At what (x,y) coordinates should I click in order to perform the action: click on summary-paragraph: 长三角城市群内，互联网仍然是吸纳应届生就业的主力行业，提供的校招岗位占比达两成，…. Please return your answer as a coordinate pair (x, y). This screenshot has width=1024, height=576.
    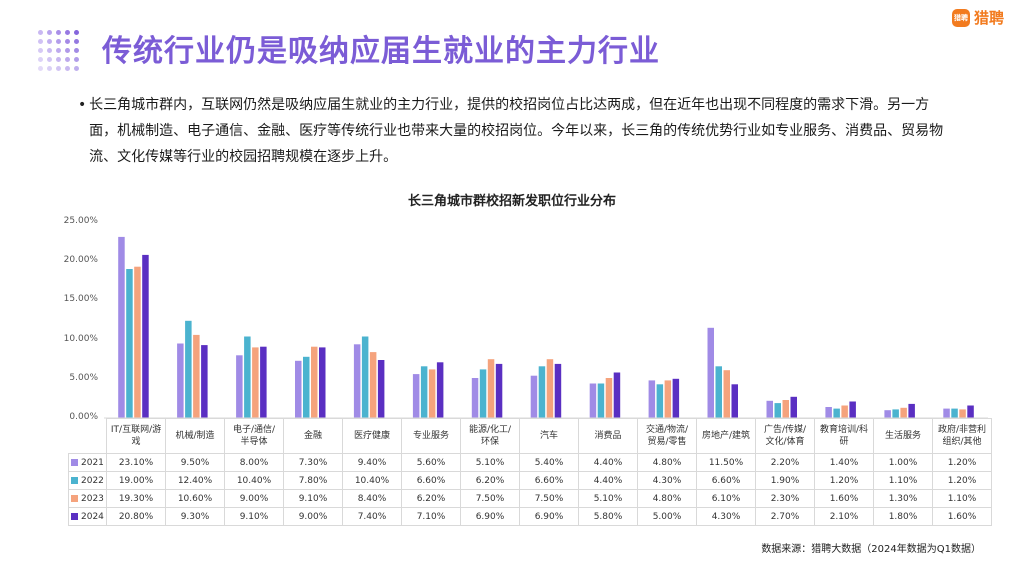
    Looking at the image, I should click on (516, 131).